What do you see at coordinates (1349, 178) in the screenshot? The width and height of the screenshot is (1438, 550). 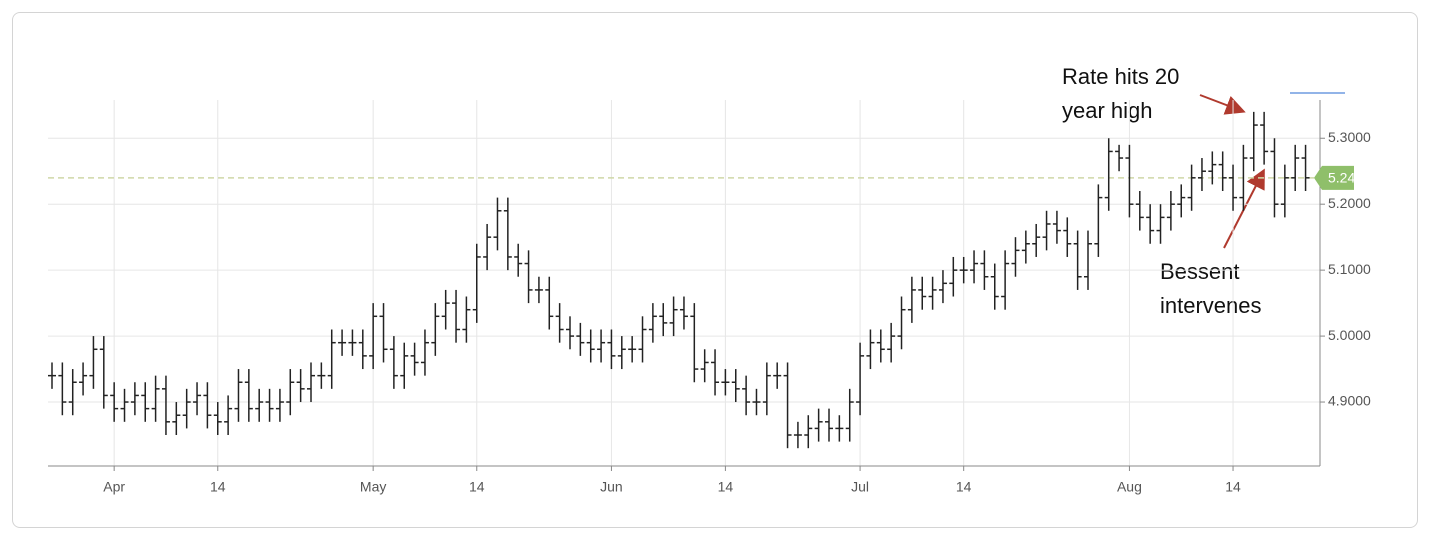 I see `last-price-label: 5.2400` at bounding box center [1349, 178].